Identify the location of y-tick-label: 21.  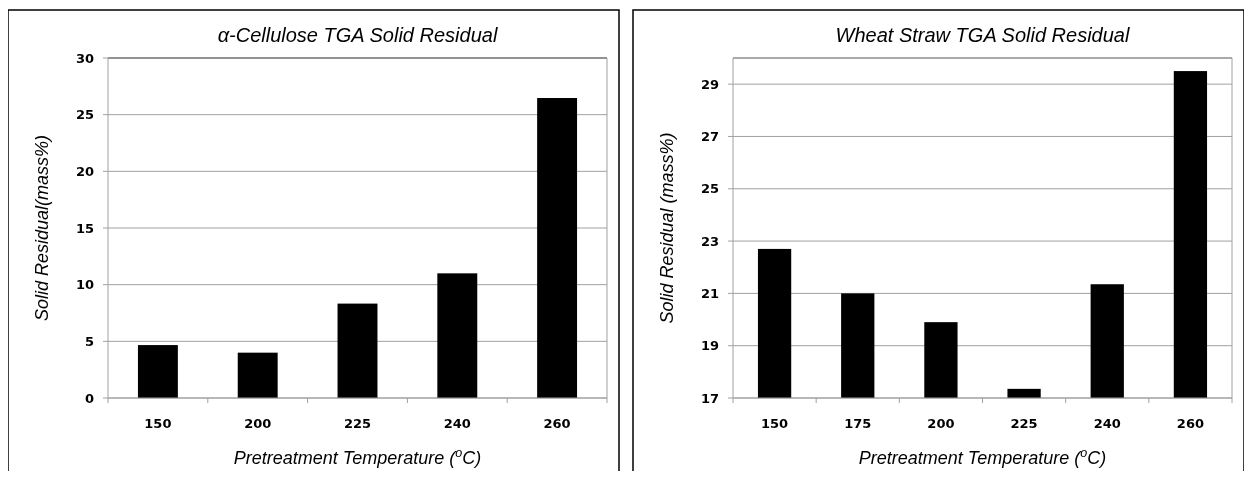
(709, 293).